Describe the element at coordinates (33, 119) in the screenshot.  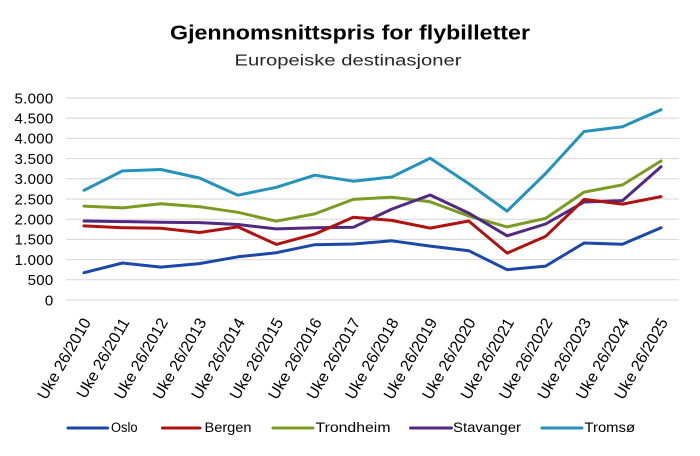
I see `svg-text: 4.500` at that location.